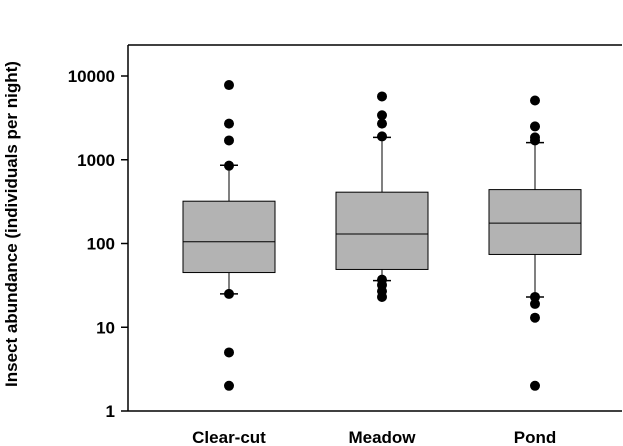 The height and width of the screenshot is (446, 623). I want to click on box-clear-cut, so click(229, 235).